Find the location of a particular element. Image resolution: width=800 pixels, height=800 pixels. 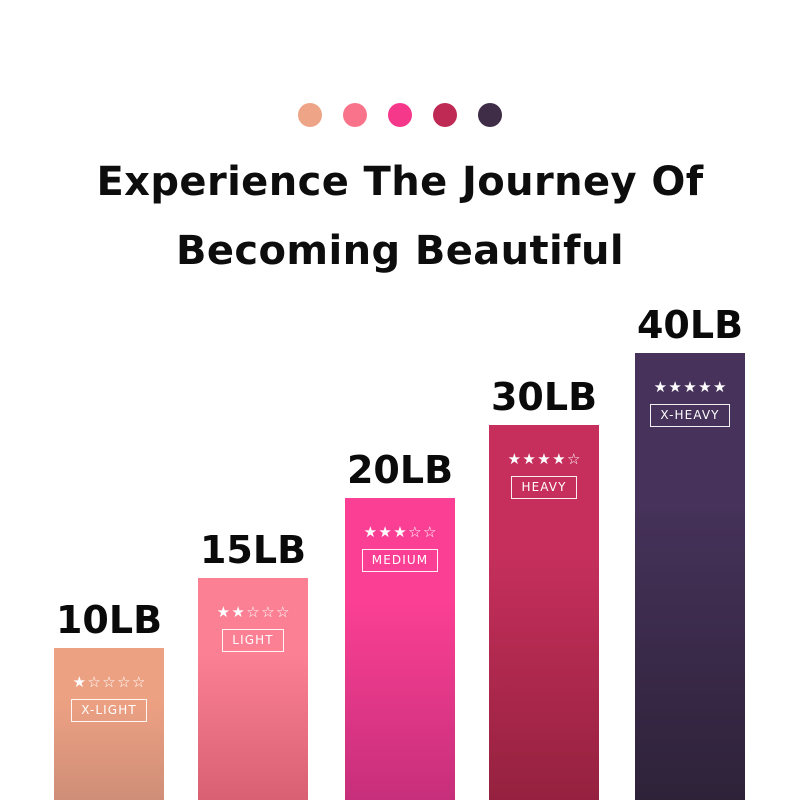

bar-40lb is located at coordinates (690, 576).